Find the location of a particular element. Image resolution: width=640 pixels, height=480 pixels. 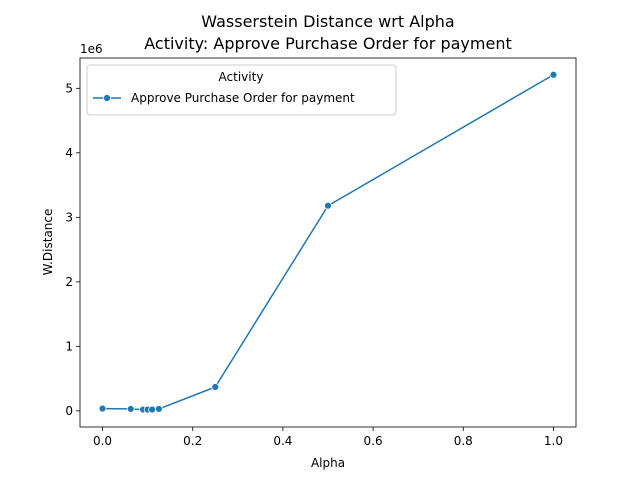

y-axis-label: W.Distance is located at coordinates (48, 242).